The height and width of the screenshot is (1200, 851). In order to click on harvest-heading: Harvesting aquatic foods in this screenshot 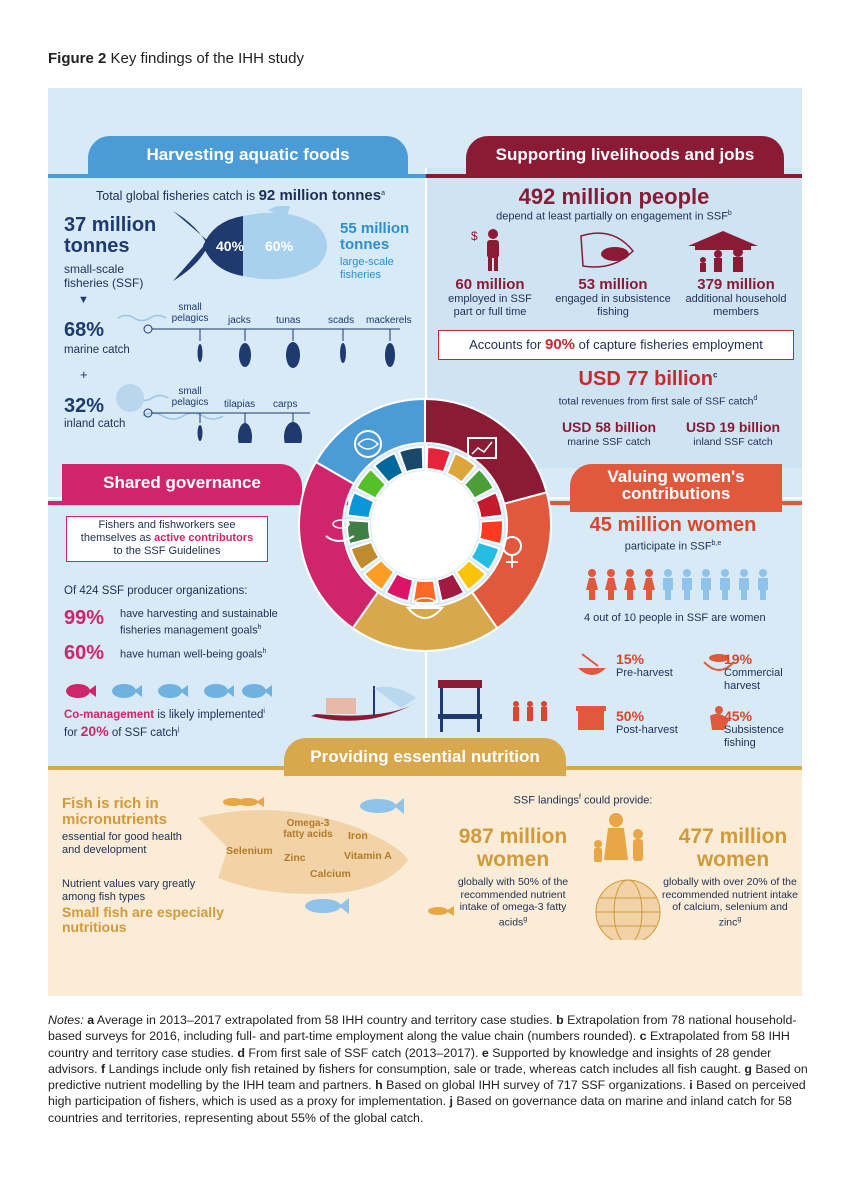, I will do `click(248, 155)`.